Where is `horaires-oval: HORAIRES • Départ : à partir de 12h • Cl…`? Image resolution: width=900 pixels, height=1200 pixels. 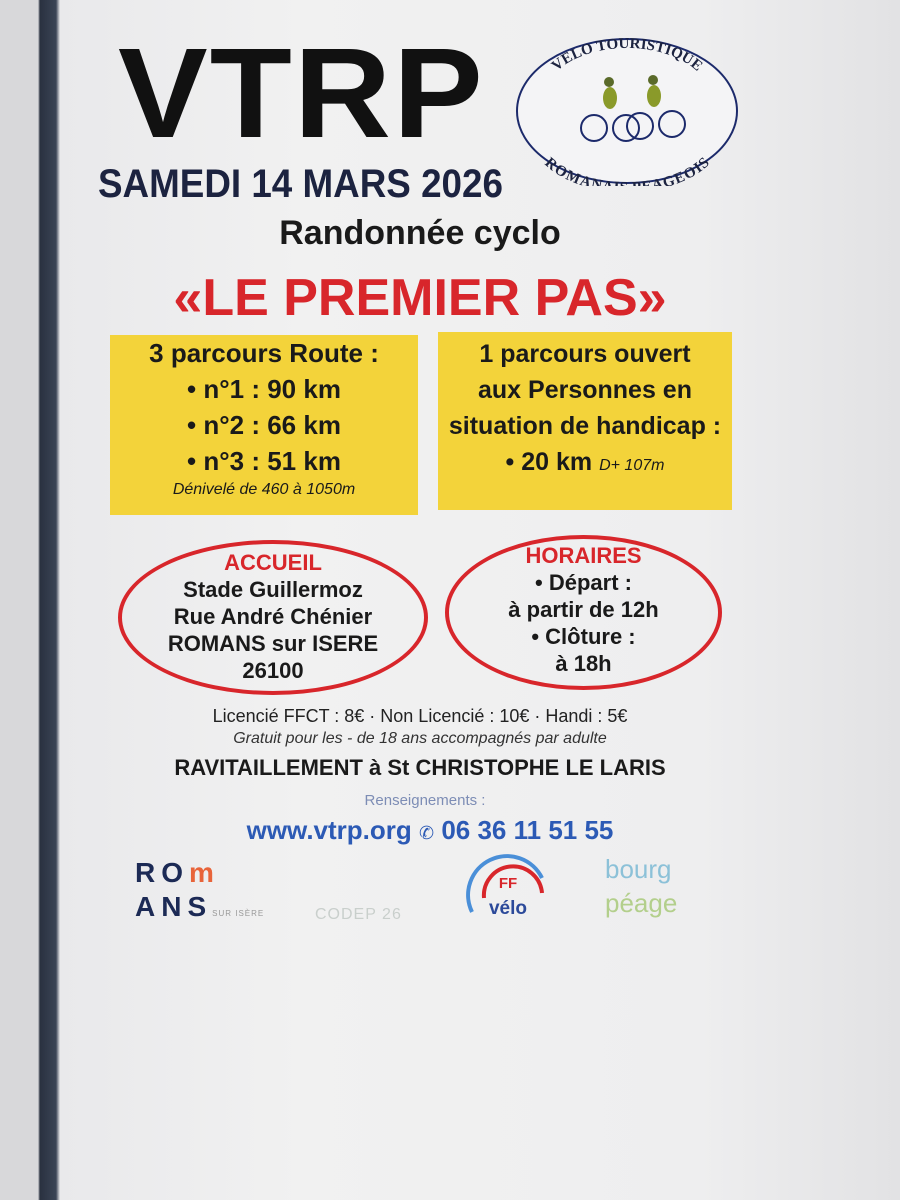 horaires-oval: HORAIRES • Départ : à partir de 12h • Cl… is located at coordinates (583, 612).